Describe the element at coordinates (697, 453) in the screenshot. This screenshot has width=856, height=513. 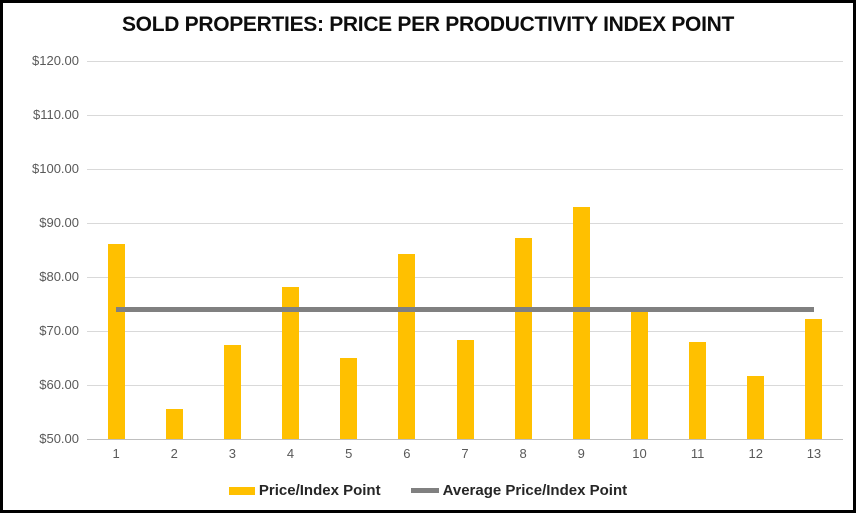
I see `x-axis-label: 11` at that location.